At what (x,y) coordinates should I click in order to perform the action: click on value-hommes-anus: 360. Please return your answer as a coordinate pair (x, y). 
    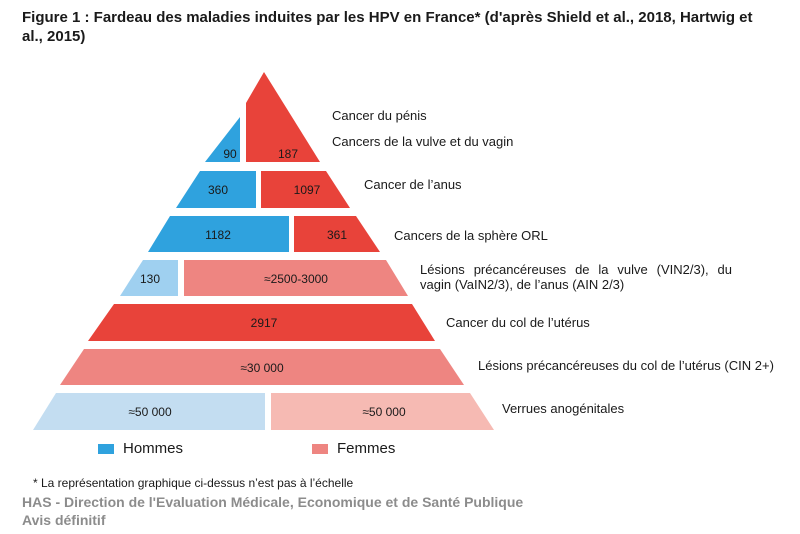
    Looking at the image, I should click on (218, 190).